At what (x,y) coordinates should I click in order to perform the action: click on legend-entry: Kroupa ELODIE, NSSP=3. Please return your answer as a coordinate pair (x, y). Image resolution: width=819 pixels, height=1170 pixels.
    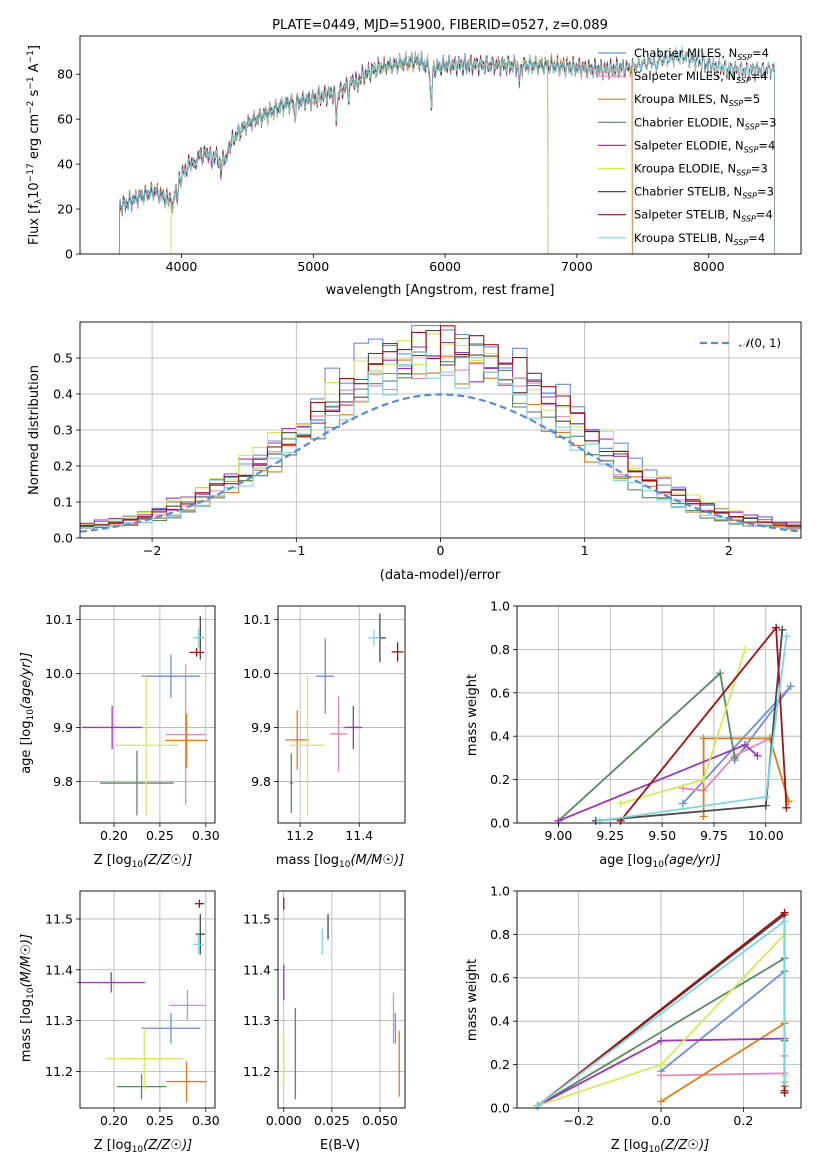
    Looking at the image, I should click on (701, 170).